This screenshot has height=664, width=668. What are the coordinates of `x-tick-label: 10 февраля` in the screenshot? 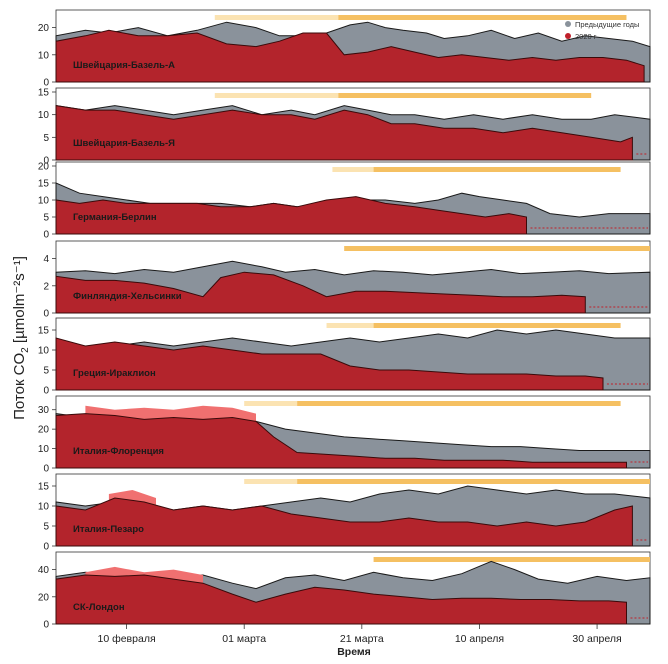 It's located at (126, 639).